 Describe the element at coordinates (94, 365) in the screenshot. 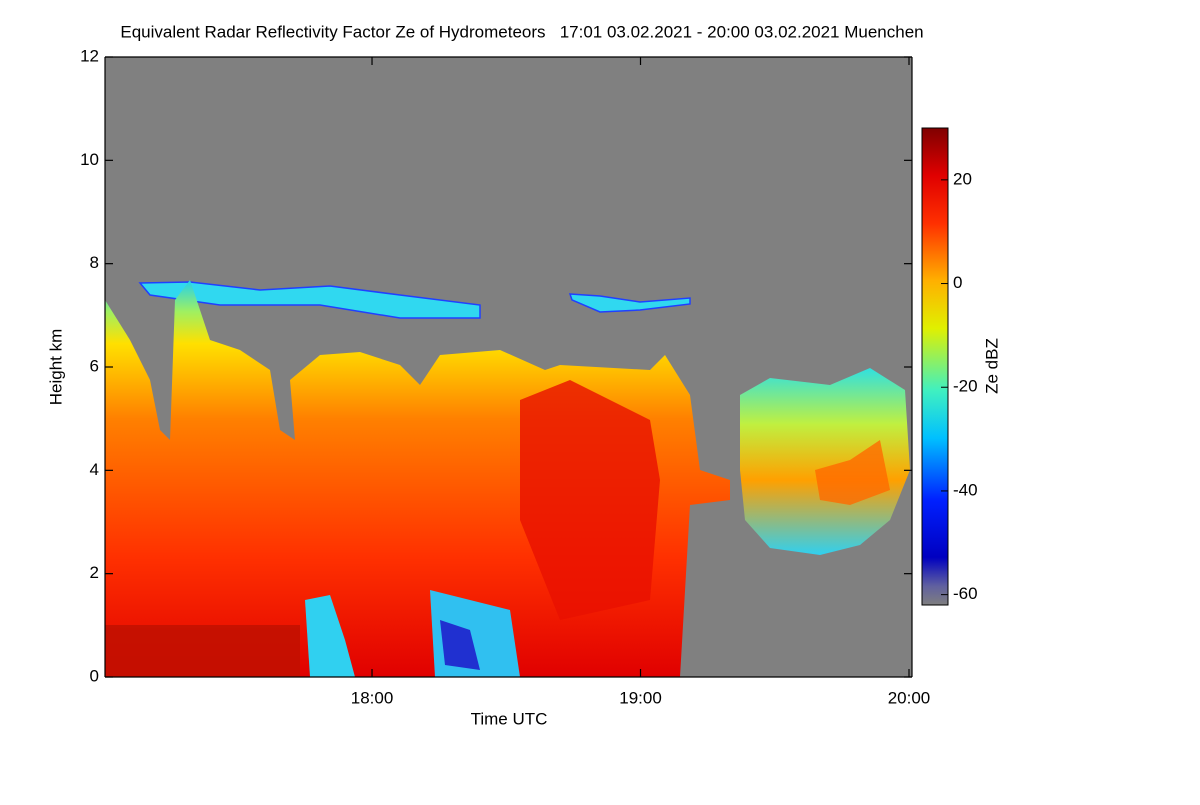

I see `y-tick-label: 6` at that location.